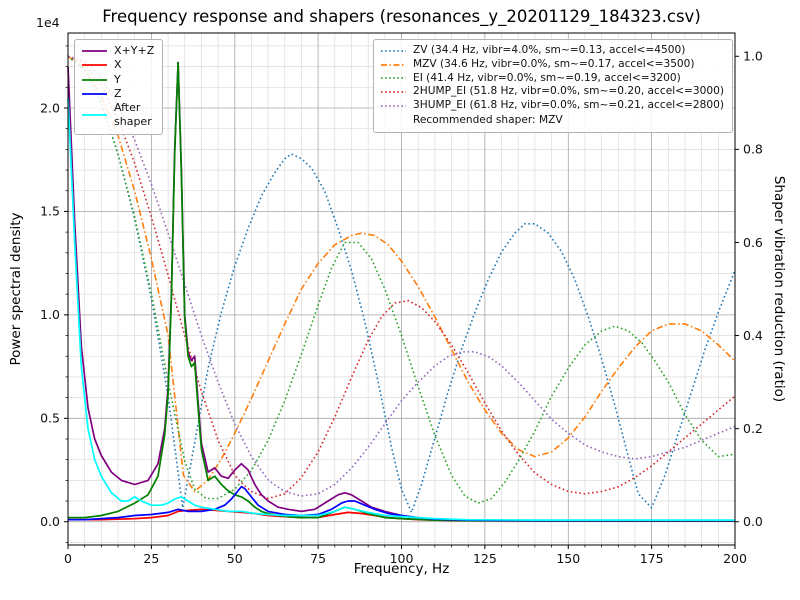 The width and height of the screenshot is (800, 600). Describe the element at coordinates (50, 314) in the screenshot. I see `y-left-tick-label: 1.0` at that location.